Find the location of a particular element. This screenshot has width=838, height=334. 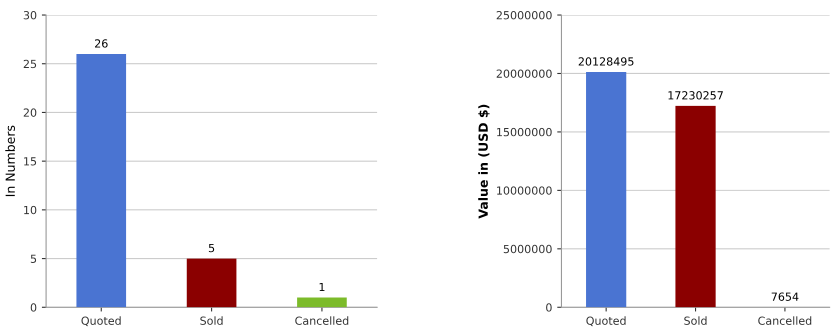

data-label: 5 is located at coordinates (211, 248).